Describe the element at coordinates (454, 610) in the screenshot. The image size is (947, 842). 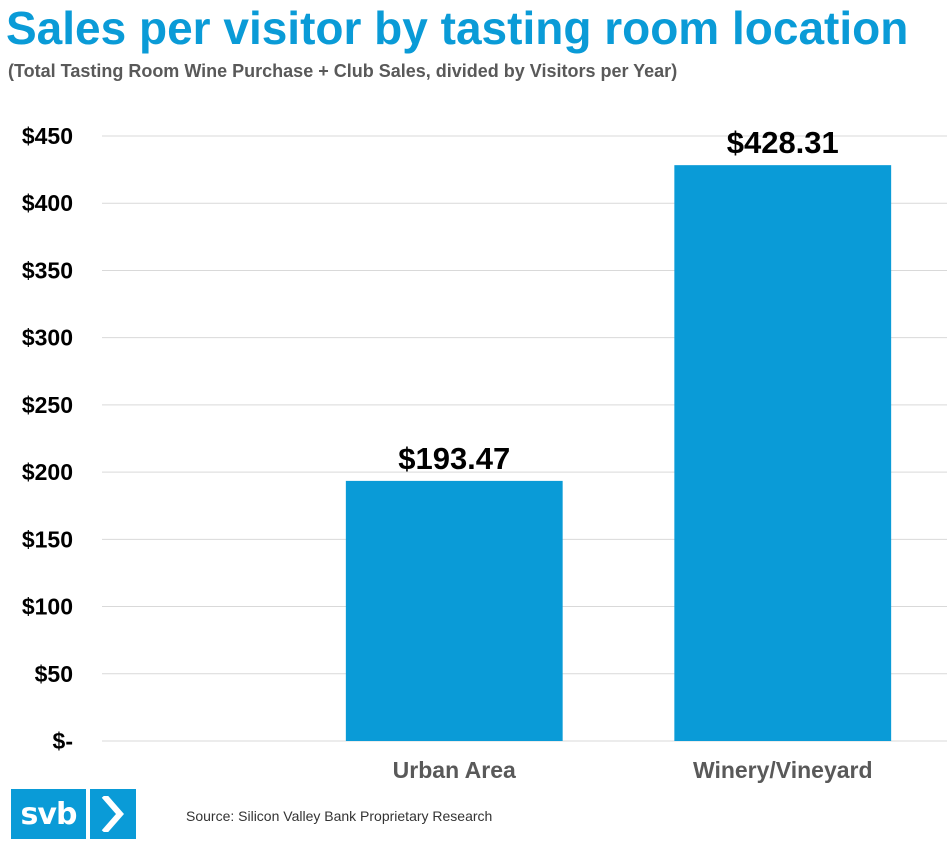
I see `bar` at that location.